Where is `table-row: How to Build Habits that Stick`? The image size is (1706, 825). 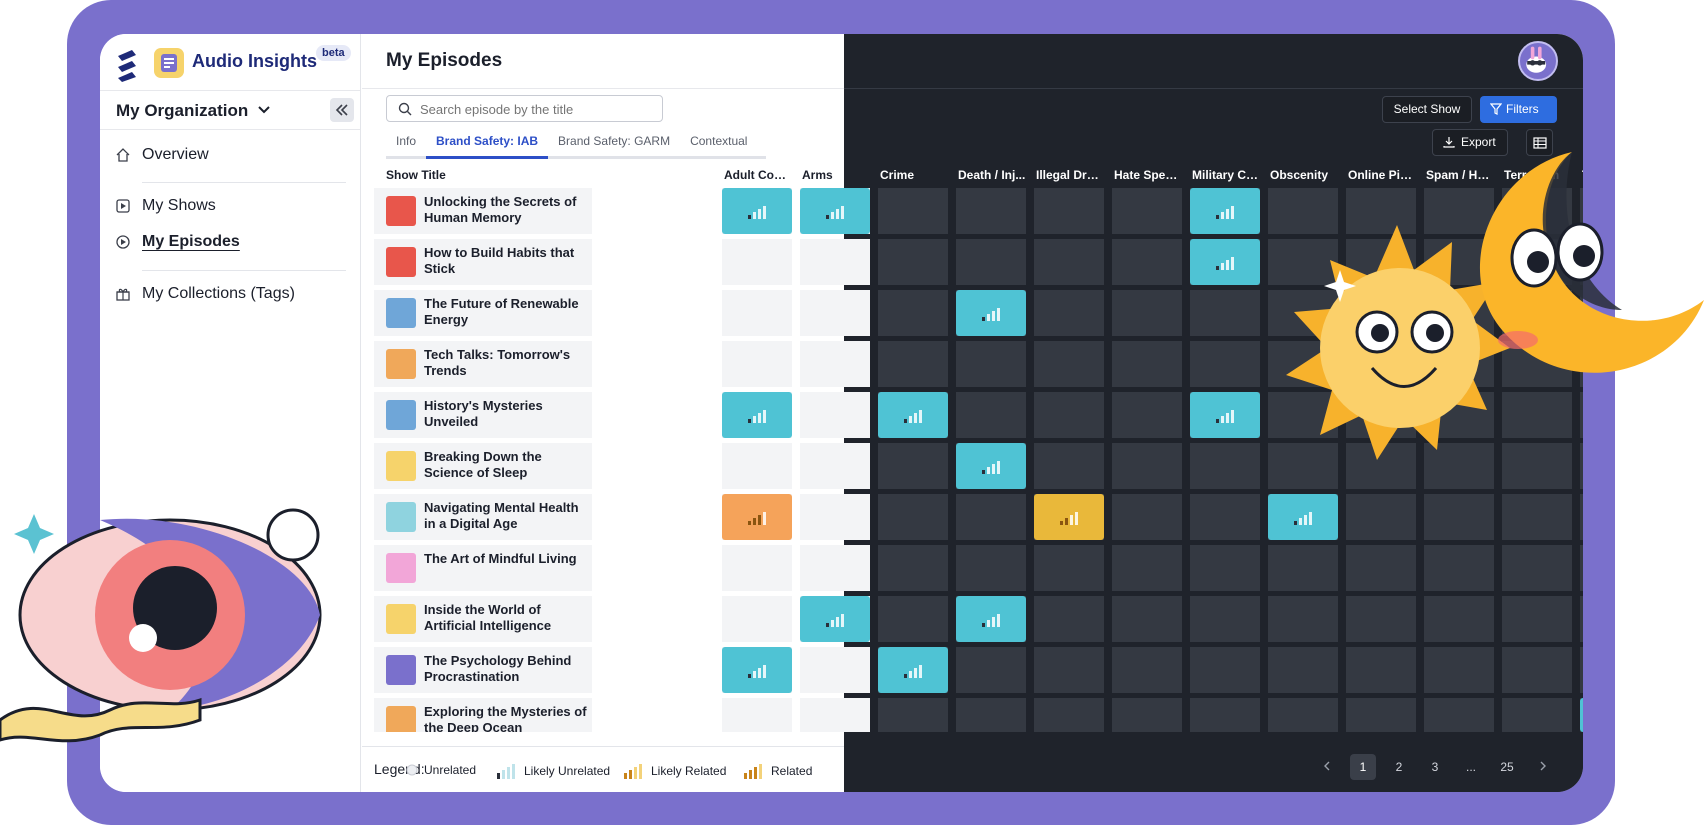 table-row: How to Build Habits that Stick is located at coordinates (483, 262).